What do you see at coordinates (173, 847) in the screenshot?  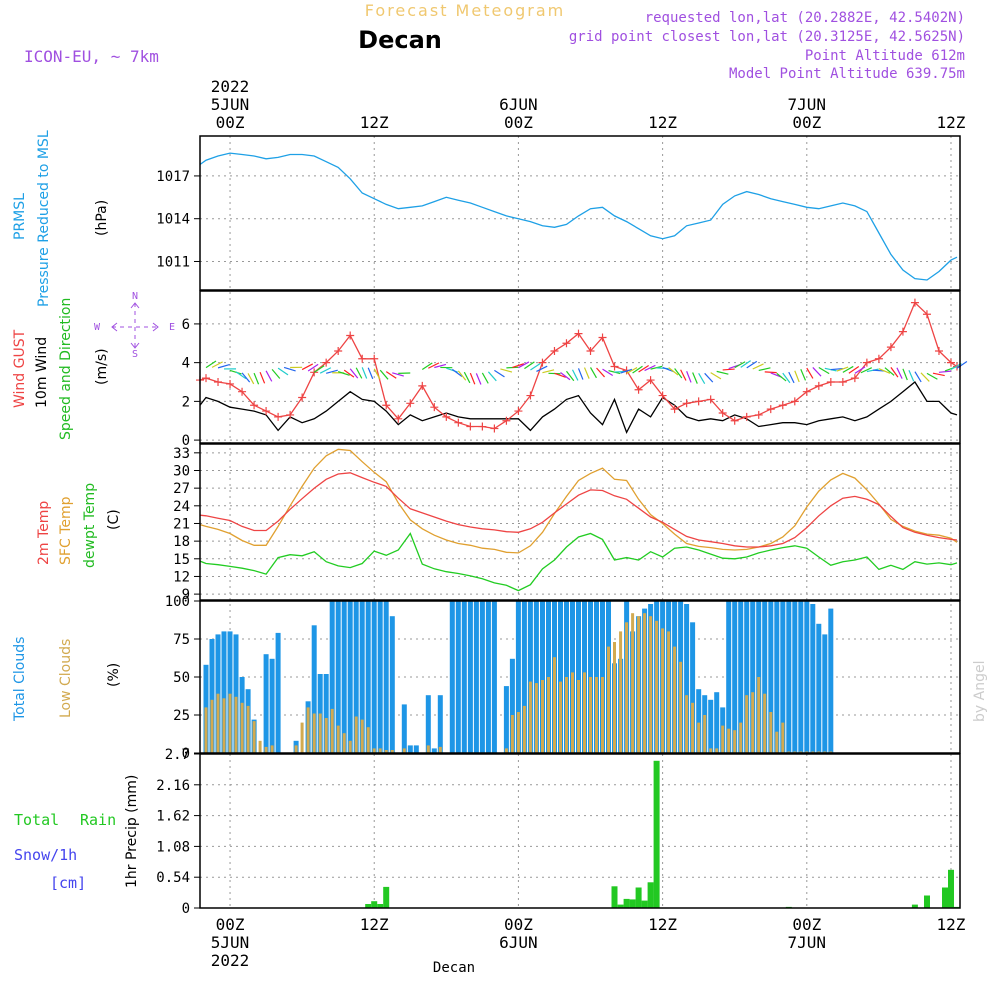 I see `precip-tick-label: 1.08` at bounding box center [173, 847].